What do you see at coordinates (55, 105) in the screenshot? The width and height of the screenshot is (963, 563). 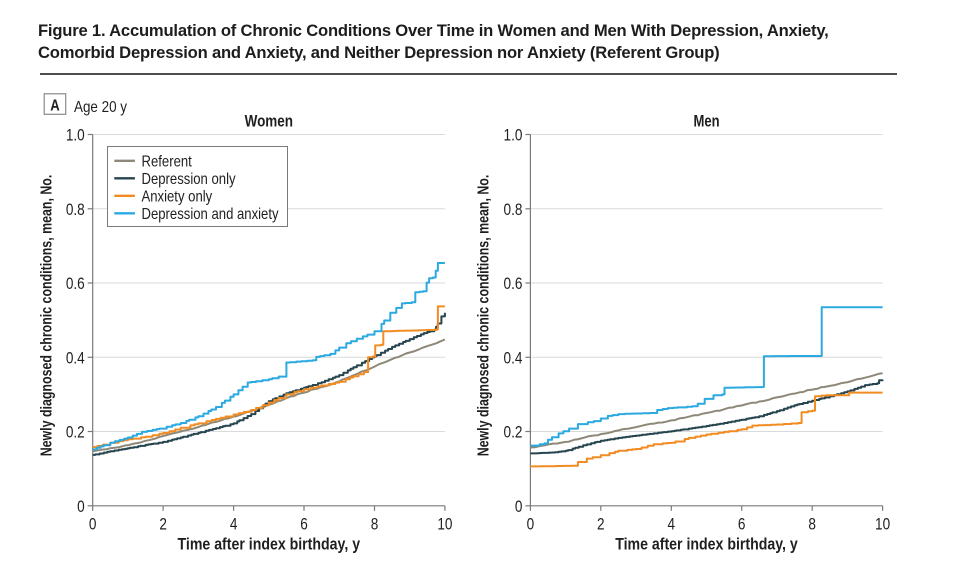 I see `svg-text: A` at bounding box center [55, 105].